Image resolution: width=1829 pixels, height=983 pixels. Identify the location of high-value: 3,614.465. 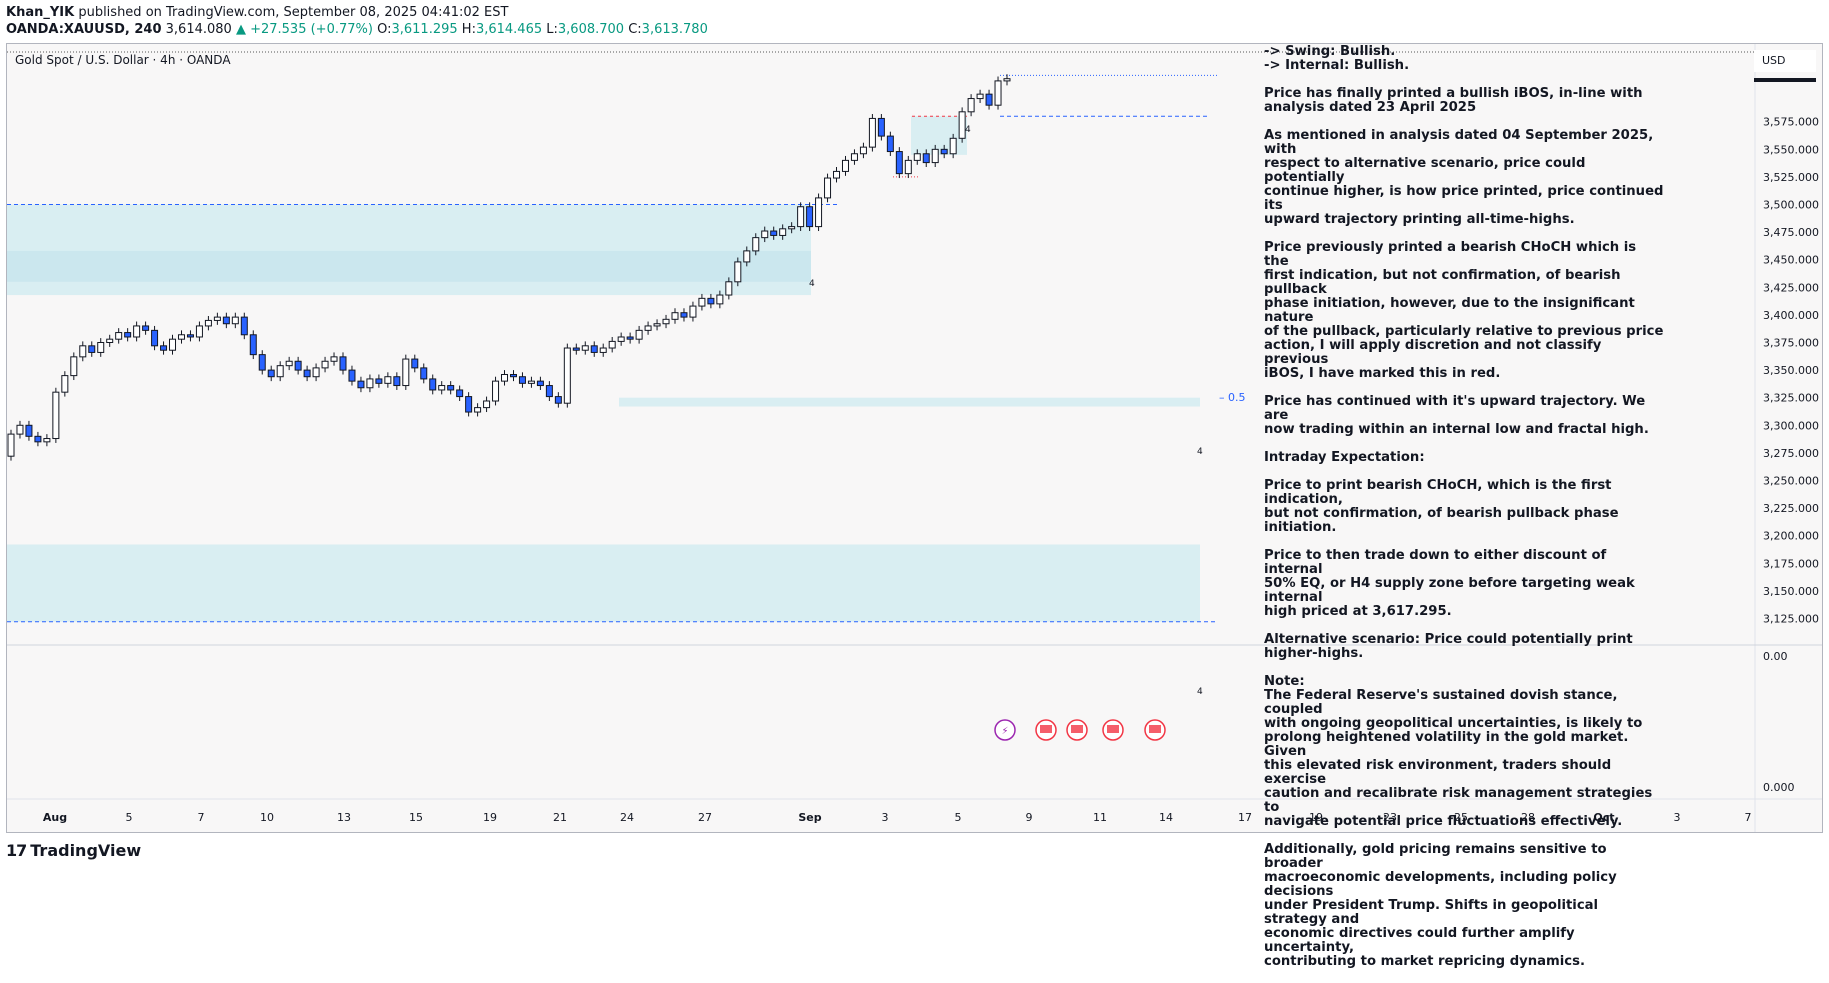
(509, 29).